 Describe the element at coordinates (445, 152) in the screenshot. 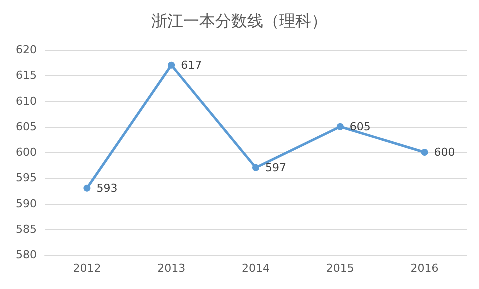

I see `data-label: 600` at that location.